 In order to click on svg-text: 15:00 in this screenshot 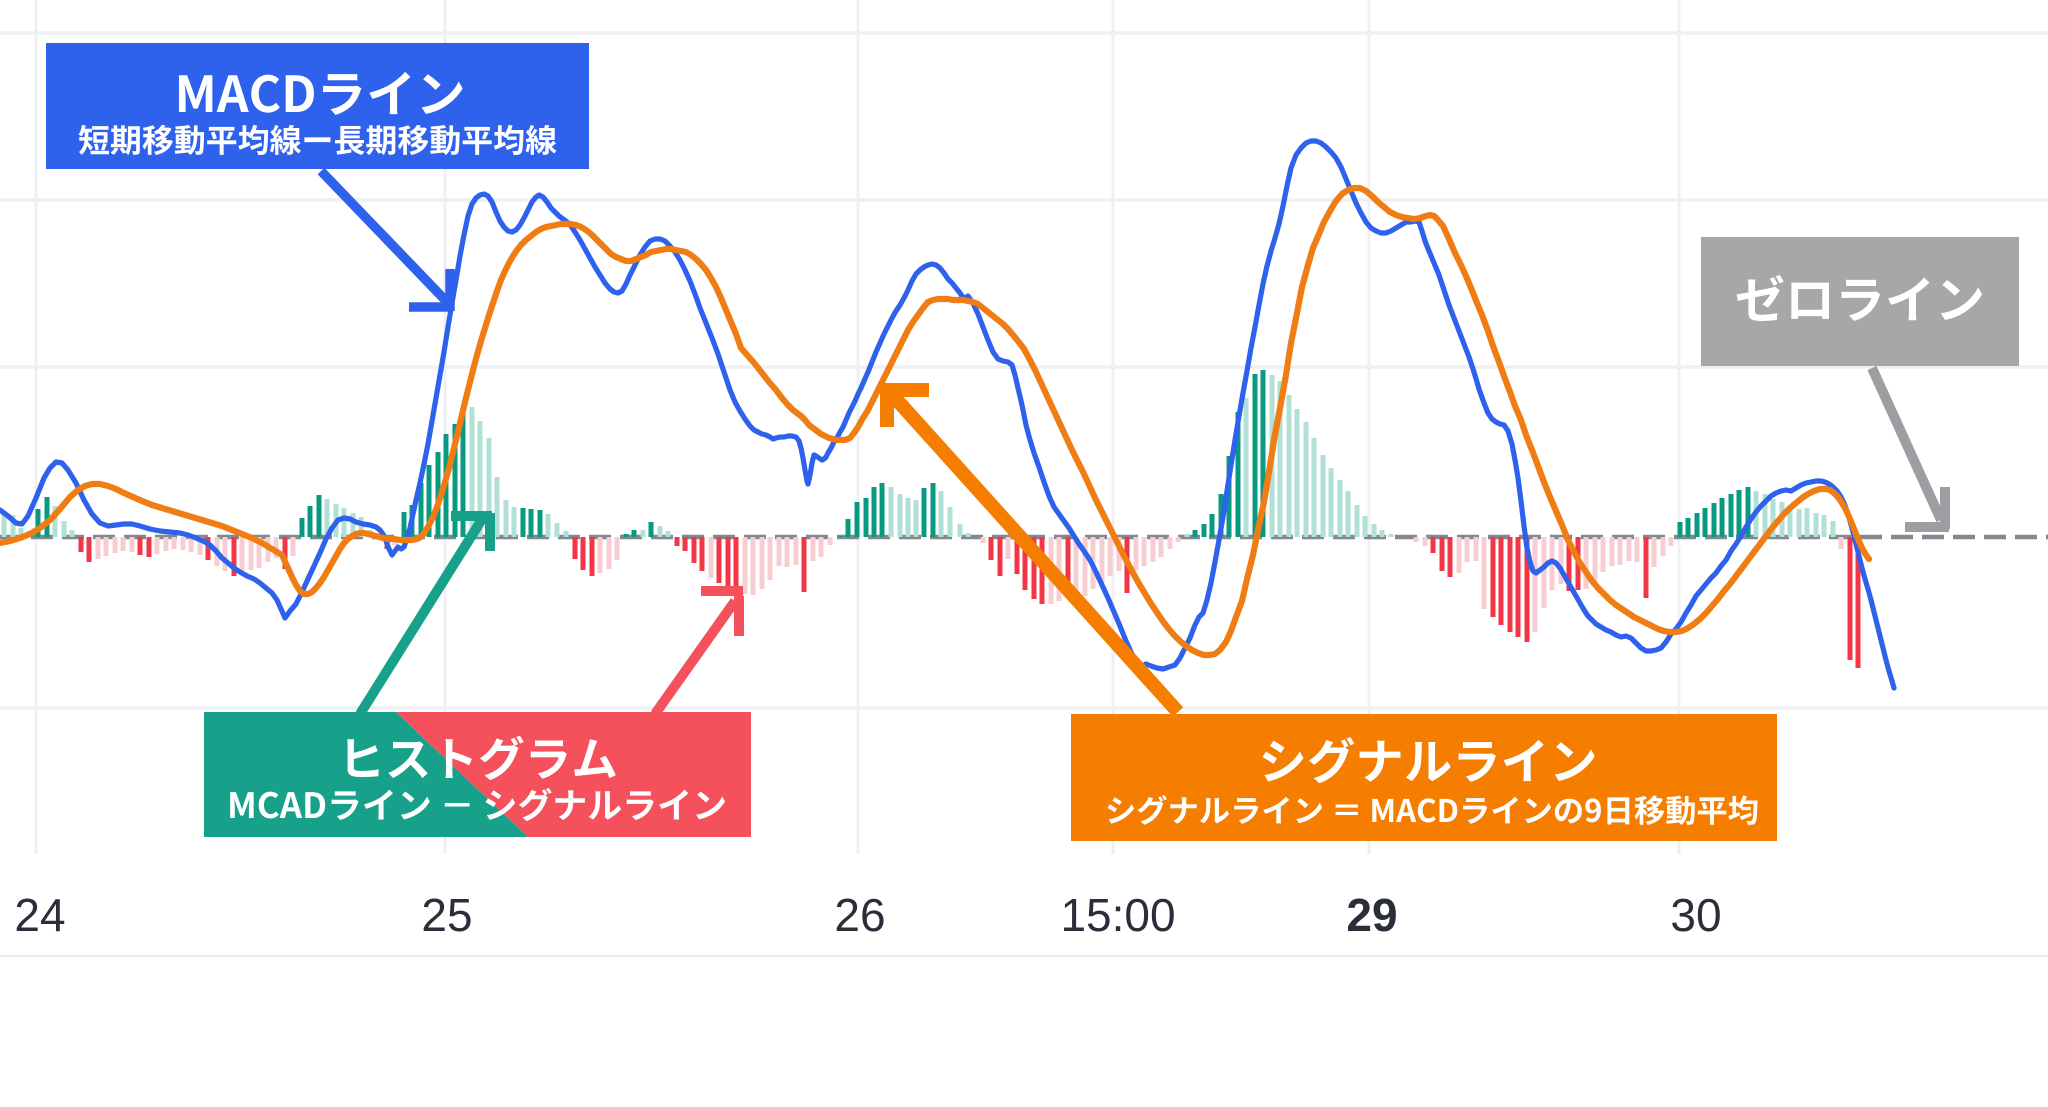, I will do `click(1117, 915)`.